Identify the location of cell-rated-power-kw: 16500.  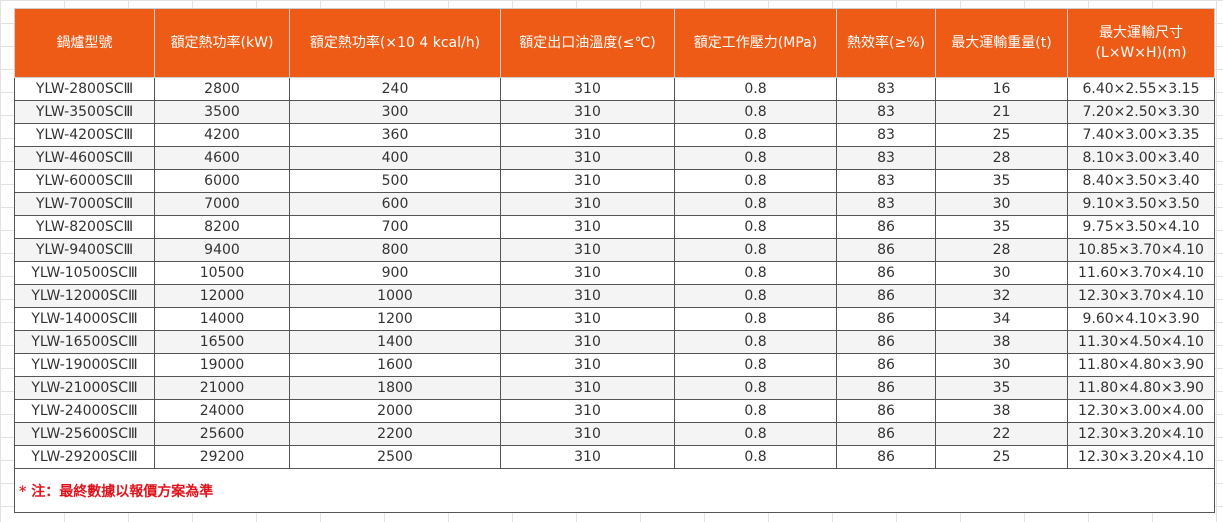
(222, 342).